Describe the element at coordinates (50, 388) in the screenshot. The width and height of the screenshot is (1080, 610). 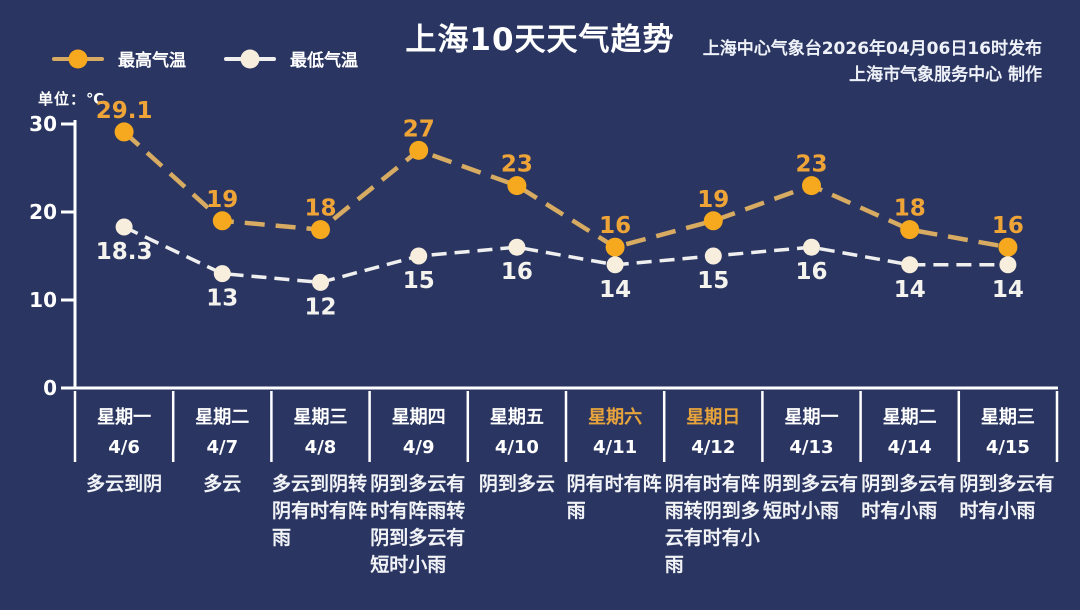
I see `y-tick-label: 0` at that location.